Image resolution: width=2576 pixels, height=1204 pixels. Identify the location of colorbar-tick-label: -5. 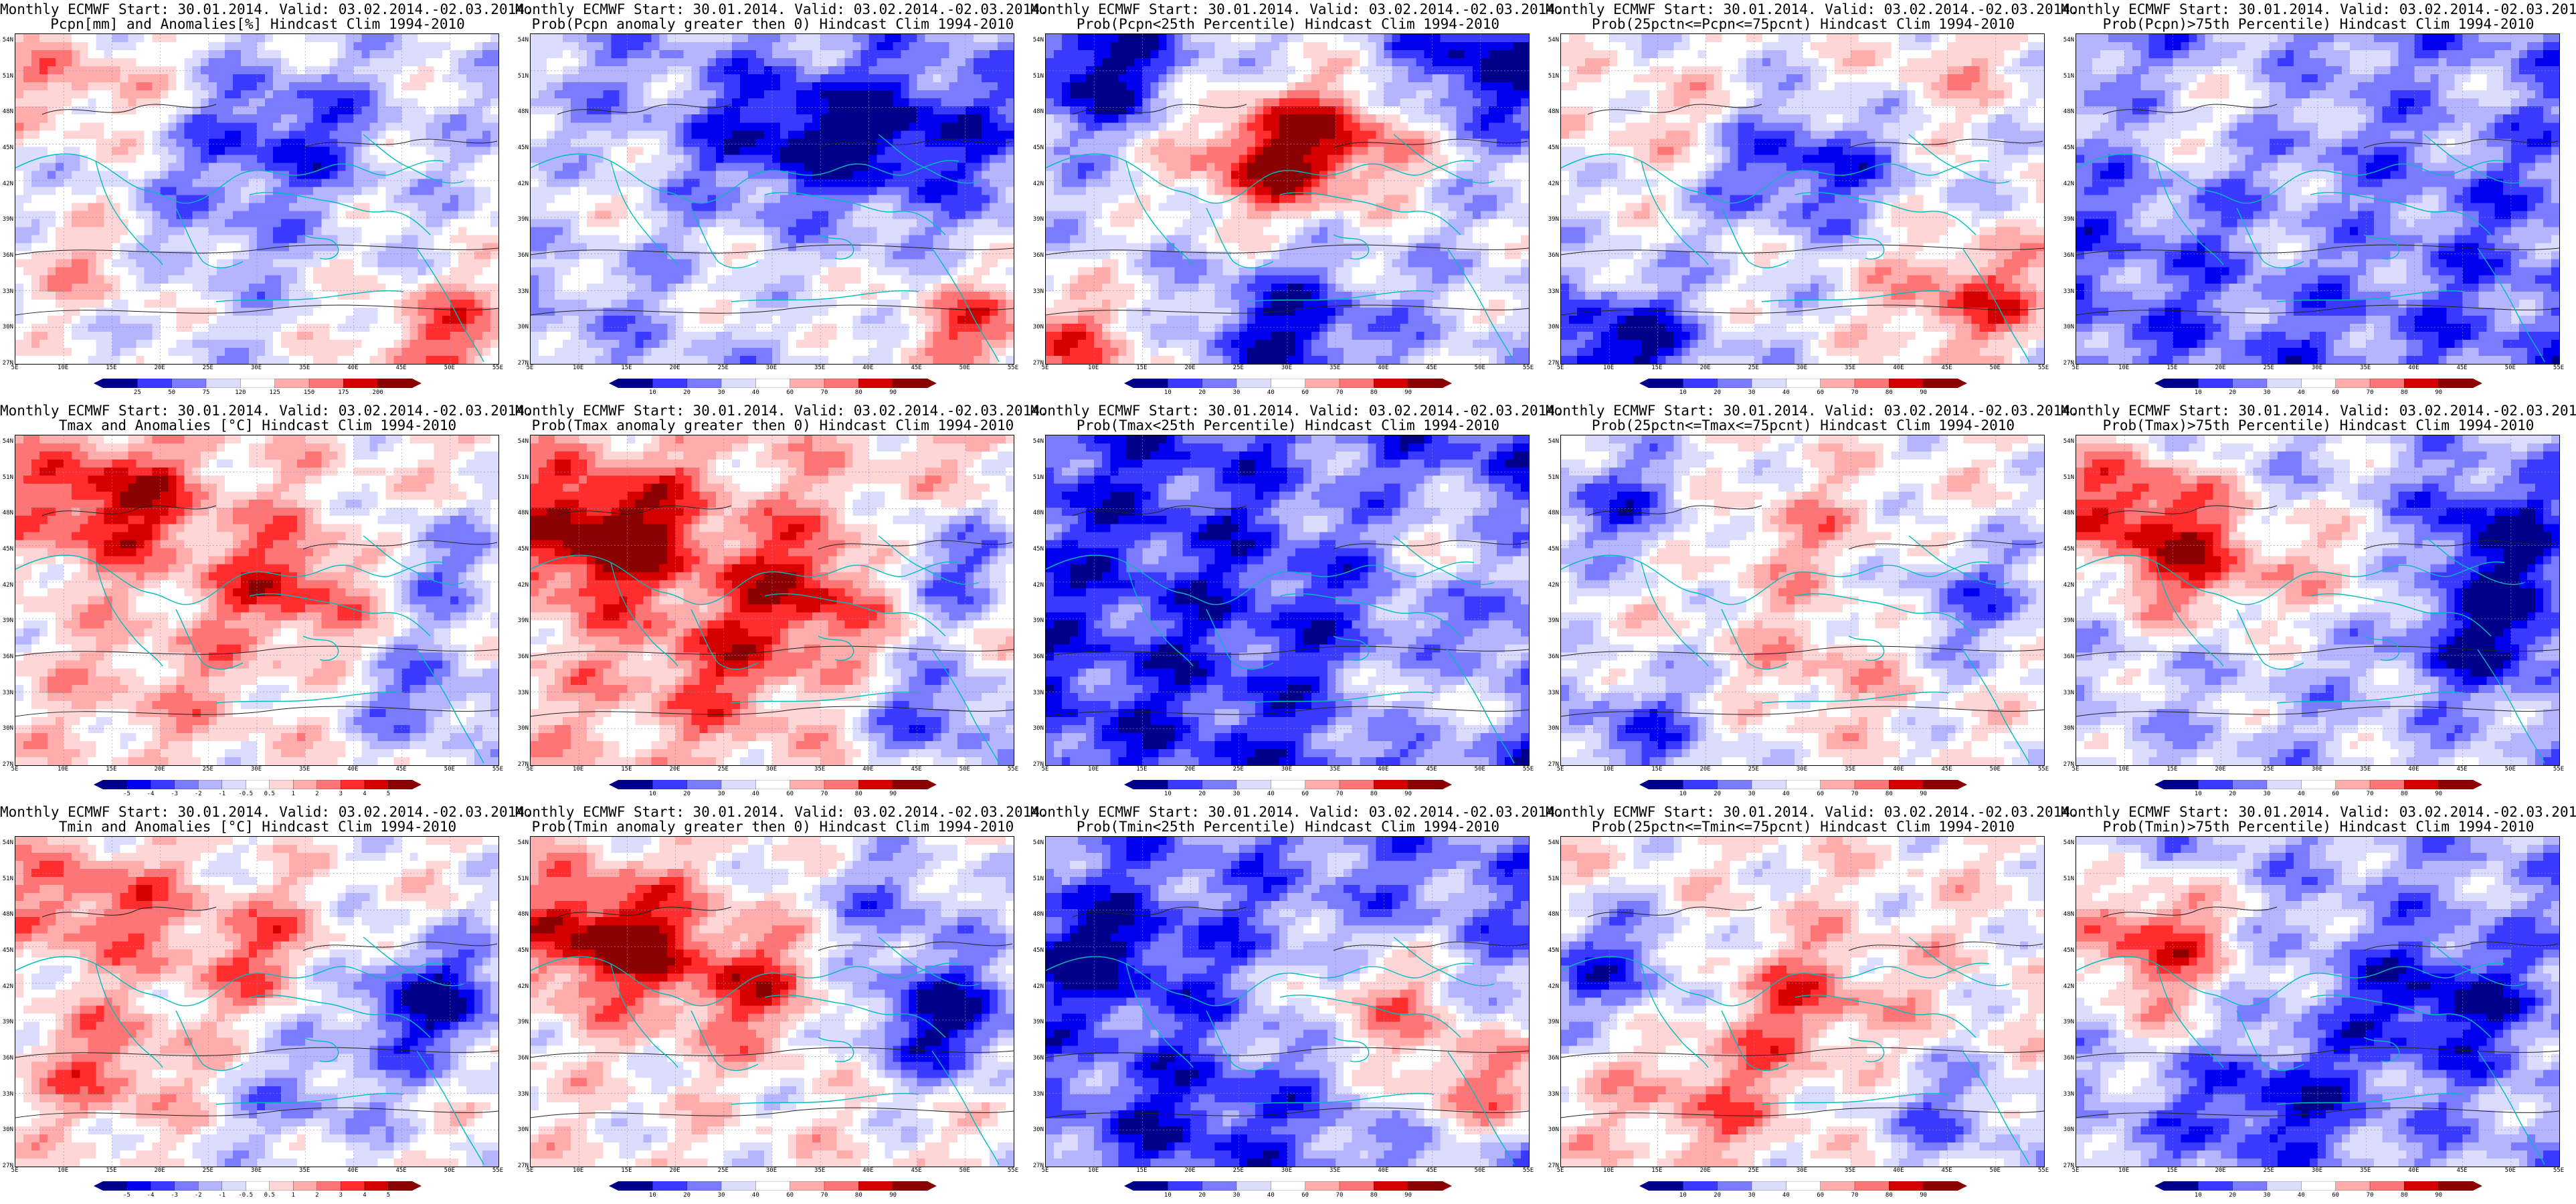
(126, 1195).